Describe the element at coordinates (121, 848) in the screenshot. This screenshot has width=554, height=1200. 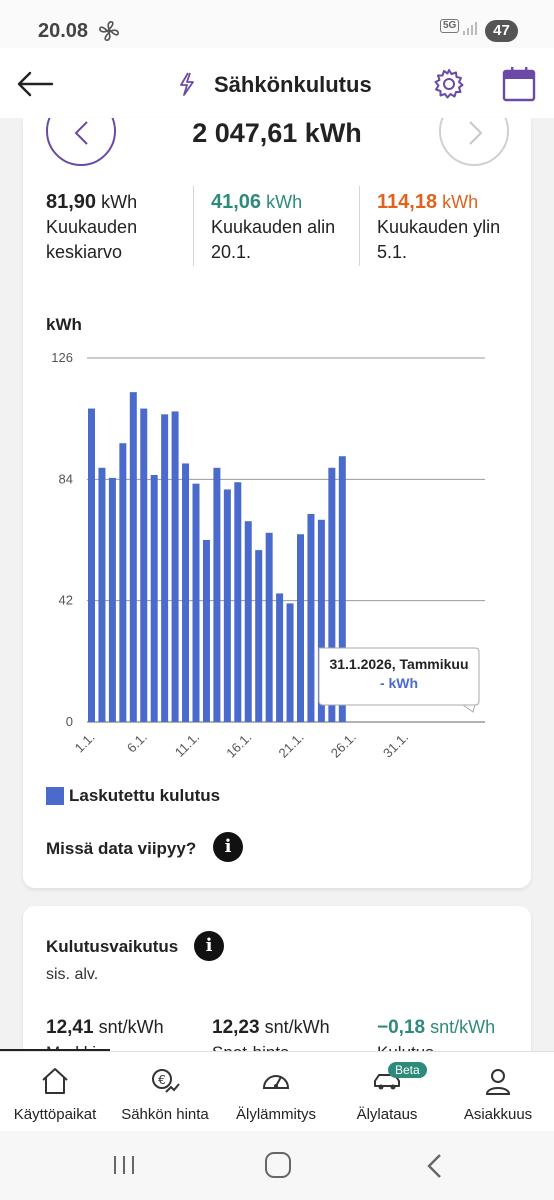
I see `data-delay-label: Missä data viipyy?` at that location.